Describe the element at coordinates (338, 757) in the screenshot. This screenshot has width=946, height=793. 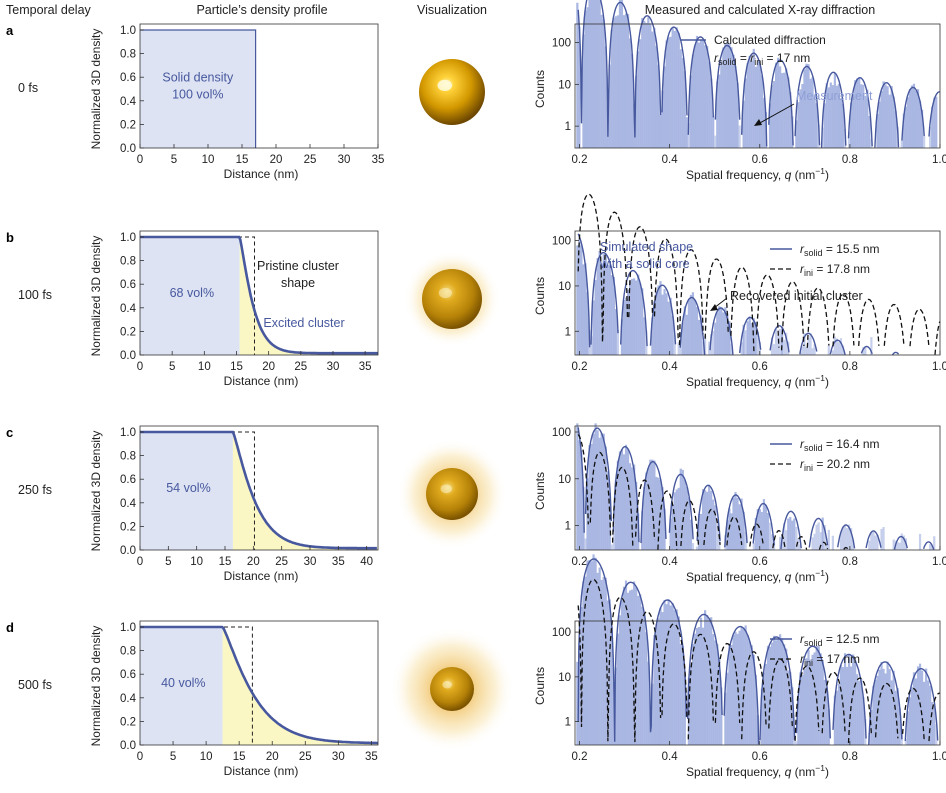
I see `x-tick-label: 30` at that location.